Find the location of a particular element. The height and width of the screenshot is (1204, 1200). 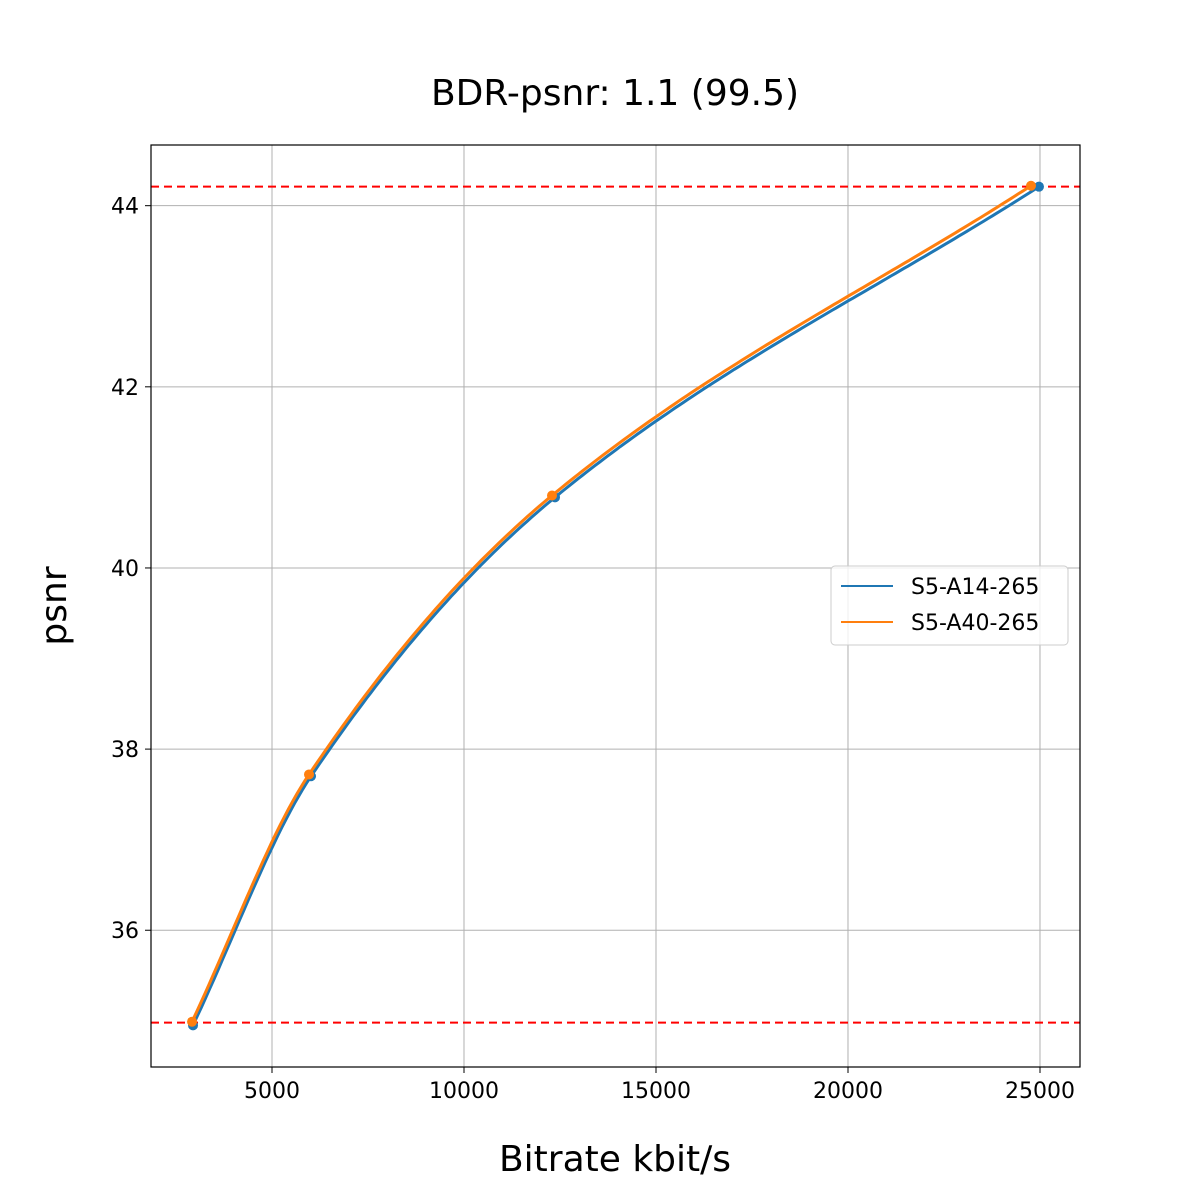

x-tick-label: 15000 is located at coordinates (656, 1091).